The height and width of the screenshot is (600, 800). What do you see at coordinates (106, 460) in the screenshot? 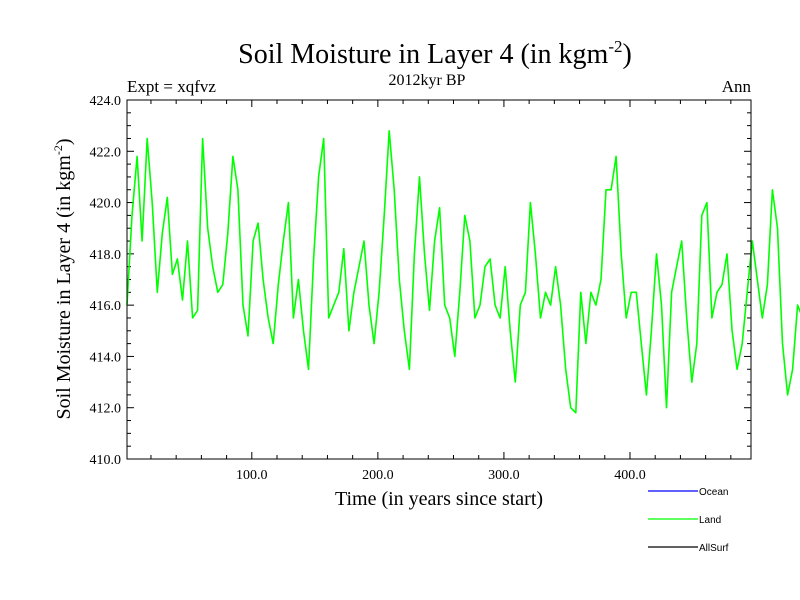
I see `y-tick-label: 410.0` at bounding box center [106, 460].